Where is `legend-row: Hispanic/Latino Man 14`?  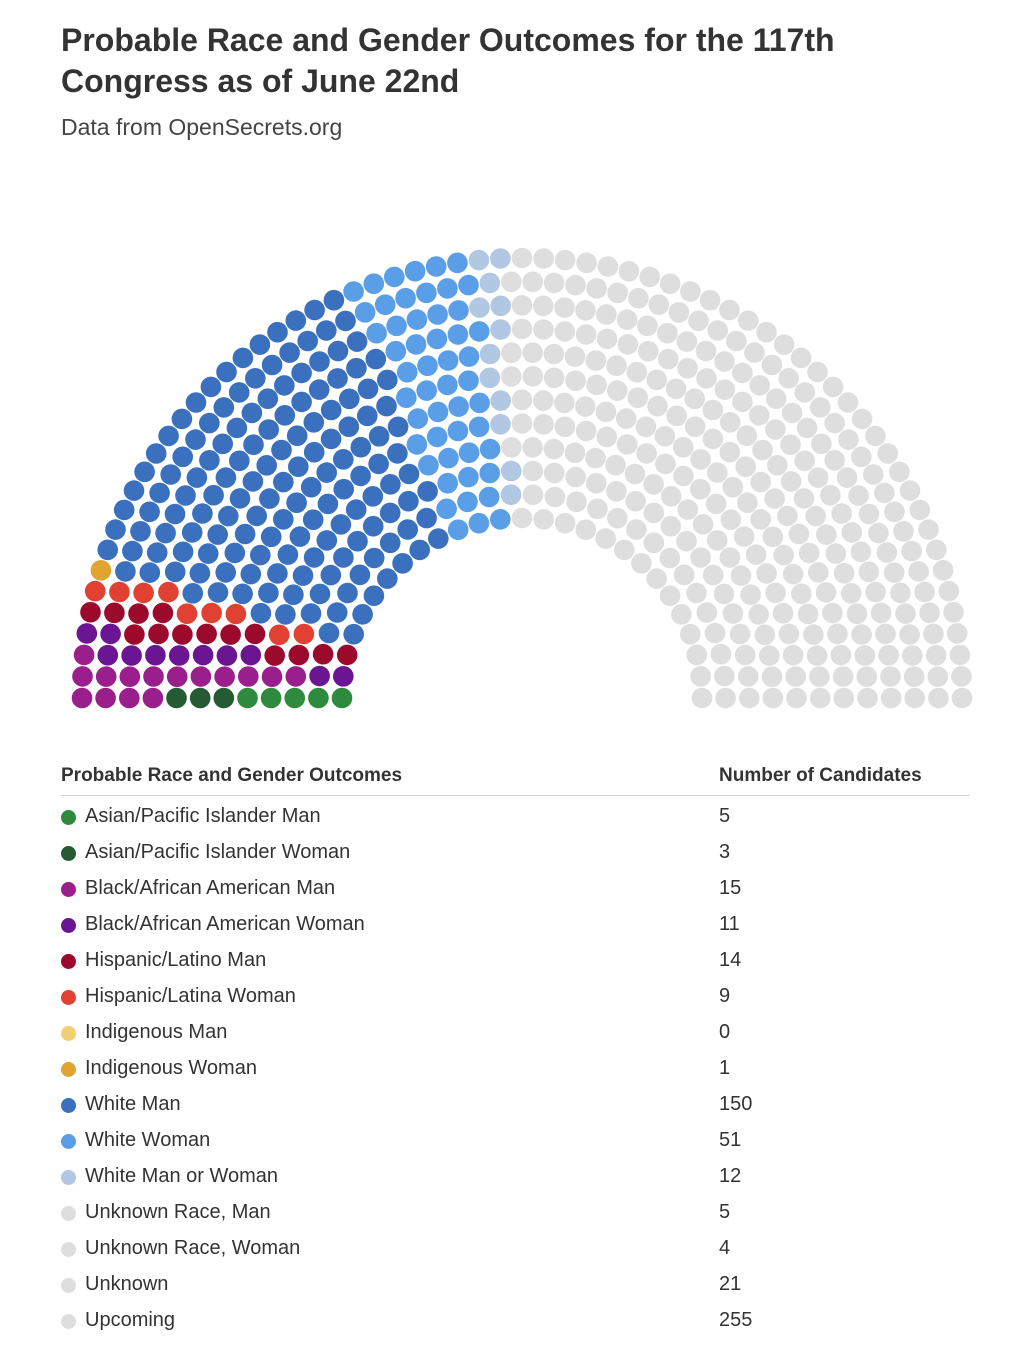 legend-row: Hispanic/Latino Man 14 is located at coordinates (515, 962).